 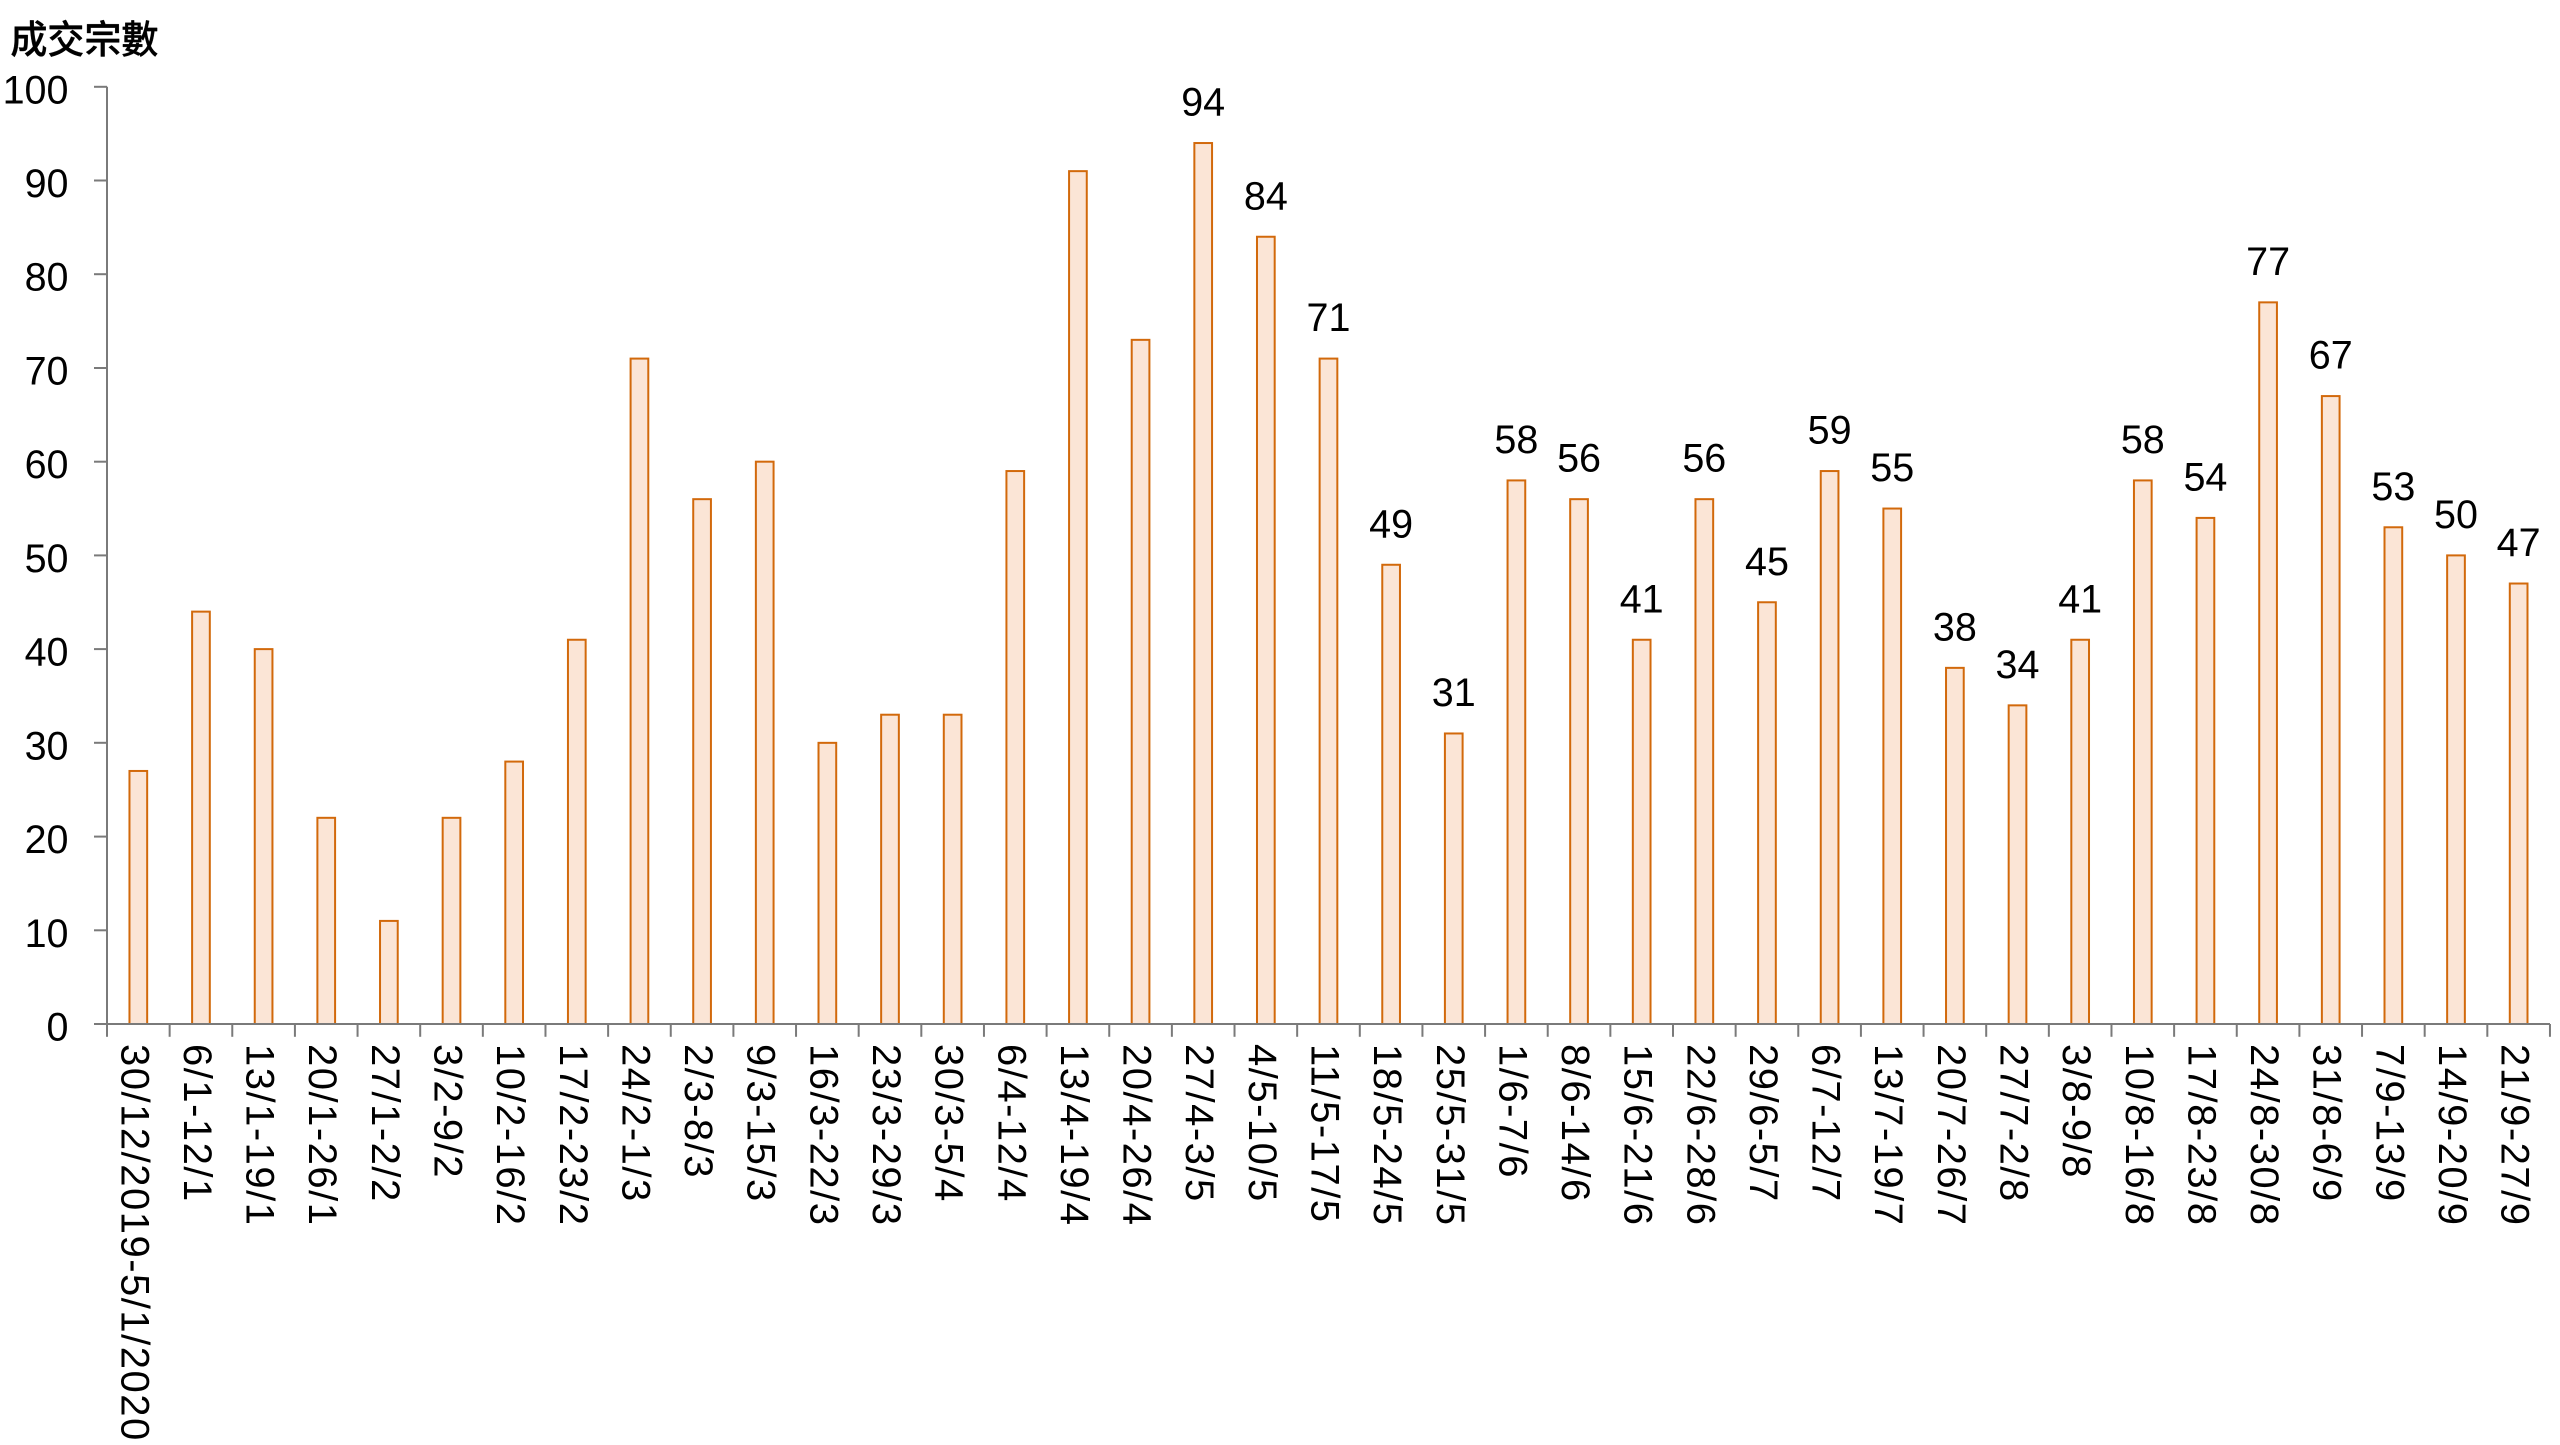 What do you see at coordinates (823, 1135) in the screenshot?
I see `svg-text: 16/3-22/3` at bounding box center [823, 1135].